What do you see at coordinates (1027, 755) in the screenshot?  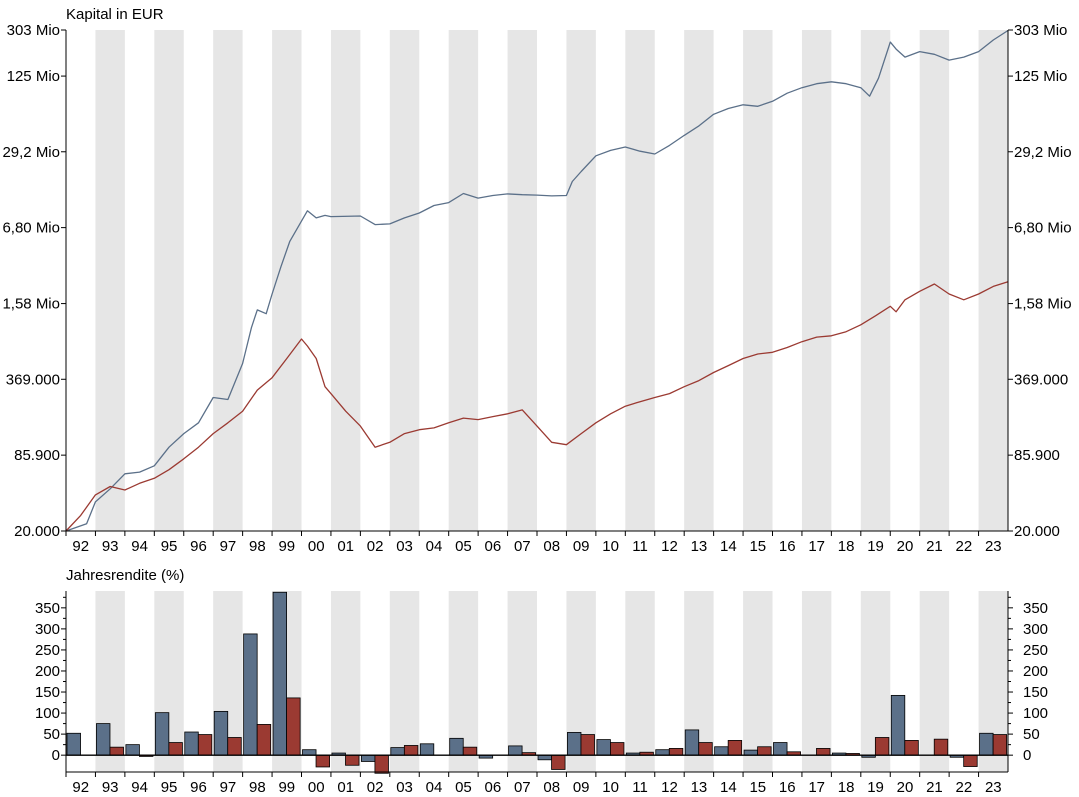 I see `y-tick-label-right: 0` at bounding box center [1027, 755].